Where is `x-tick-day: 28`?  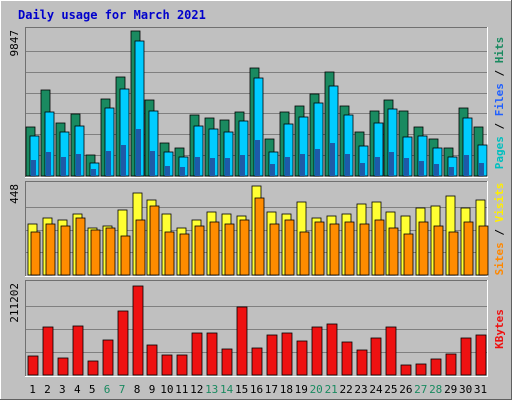
x-tick-day: 28 is located at coordinates (435, 389).